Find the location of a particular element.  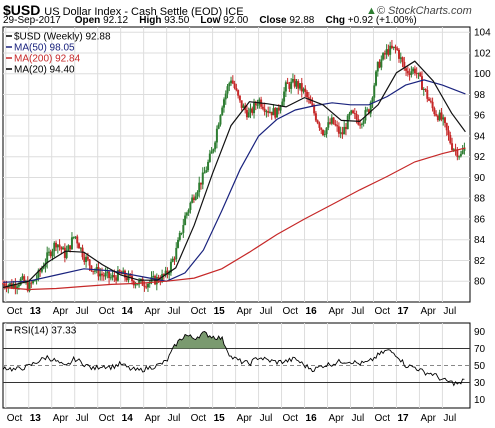

rsi-overbought-area is located at coordinates (199, 340).